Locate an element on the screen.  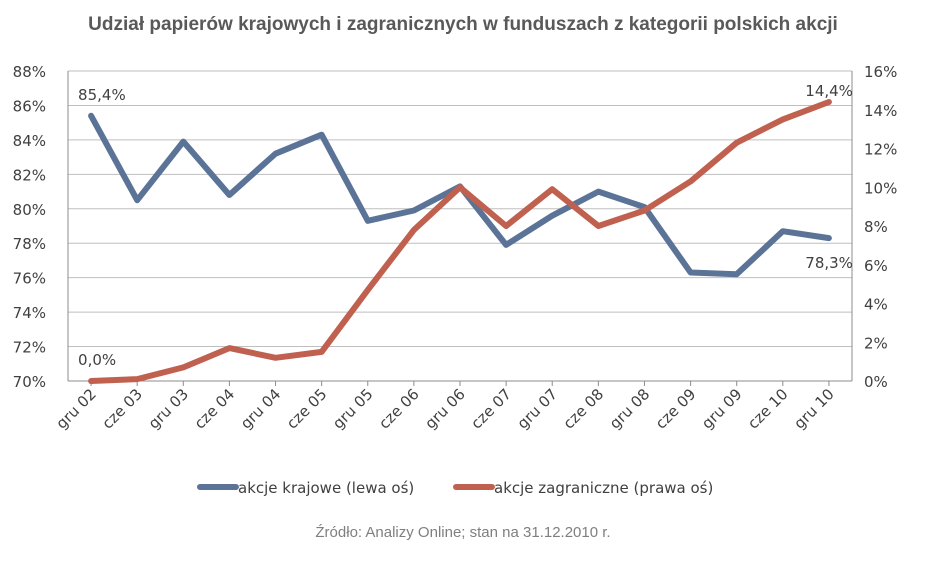
left-axis-tick-label: 76% is located at coordinates (29, 279).